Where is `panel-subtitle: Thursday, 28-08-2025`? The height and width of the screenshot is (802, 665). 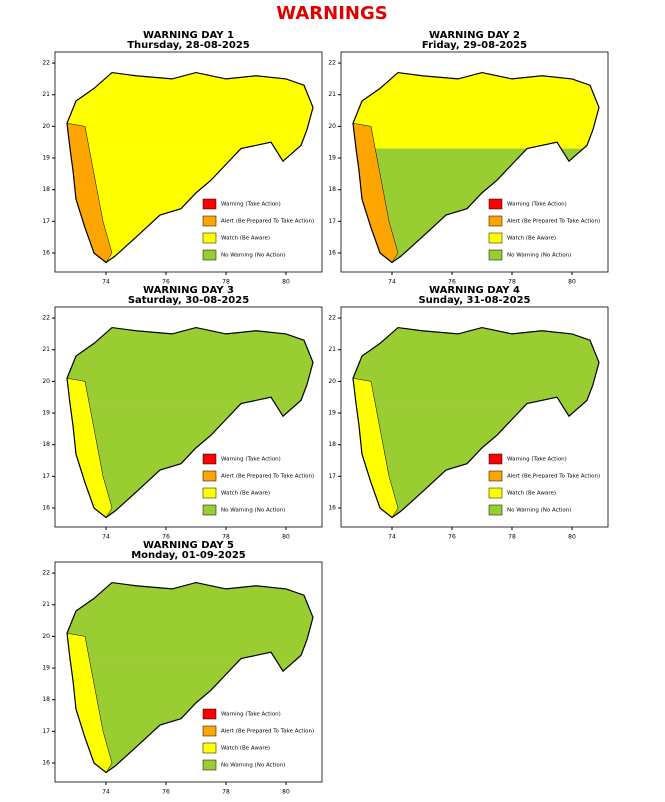
panel-subtitle: Thursday, 28-08-2025 is located at coordinates (188, 45).